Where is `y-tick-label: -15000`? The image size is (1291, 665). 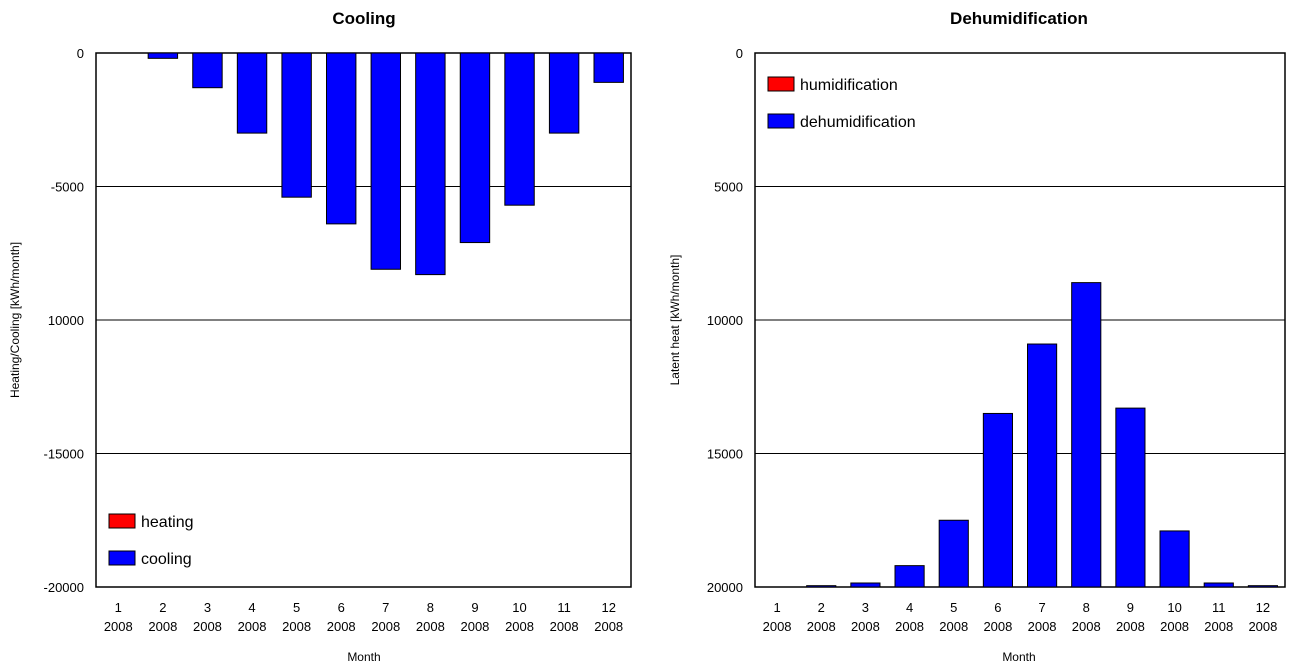 y-tick-label: -15000 is located at coordinates (64, 454).